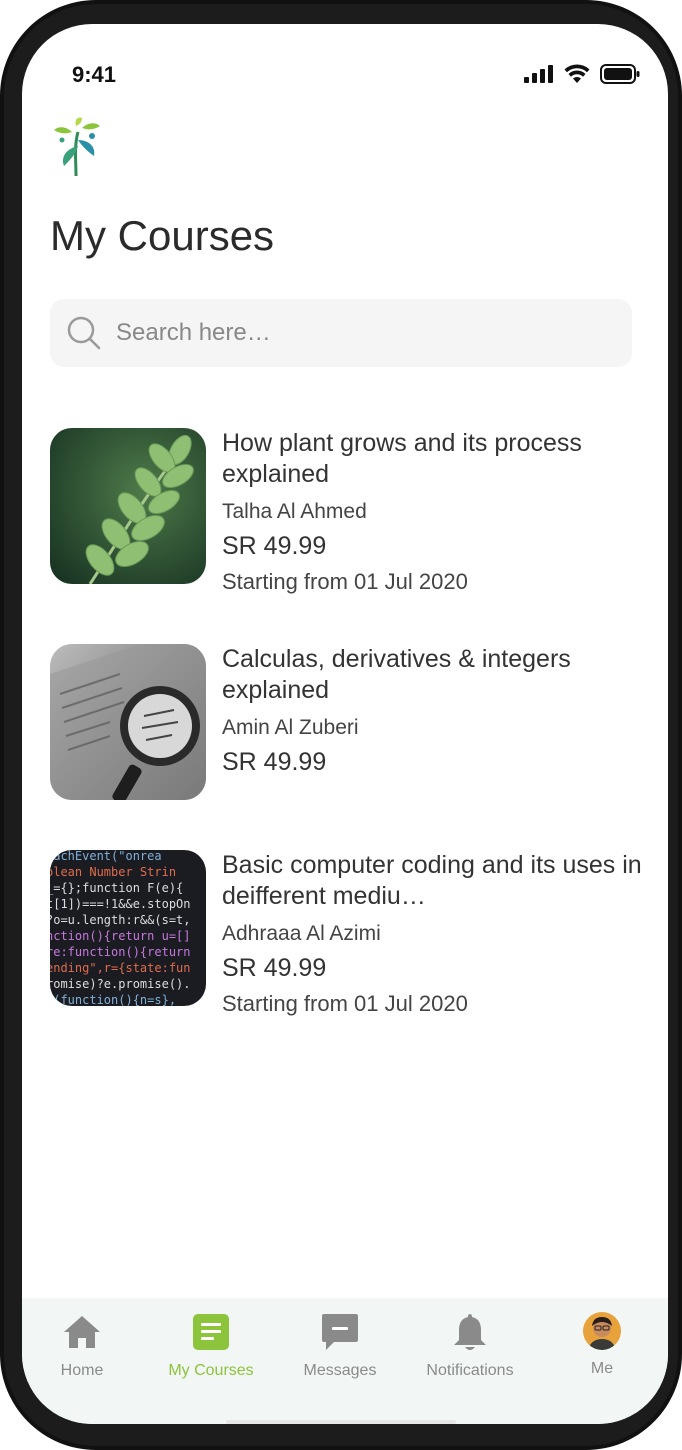 This screenshot has height=1450, width=682. I want to click on course-author: Adhraaa Al Azimi, so click(301, 933).